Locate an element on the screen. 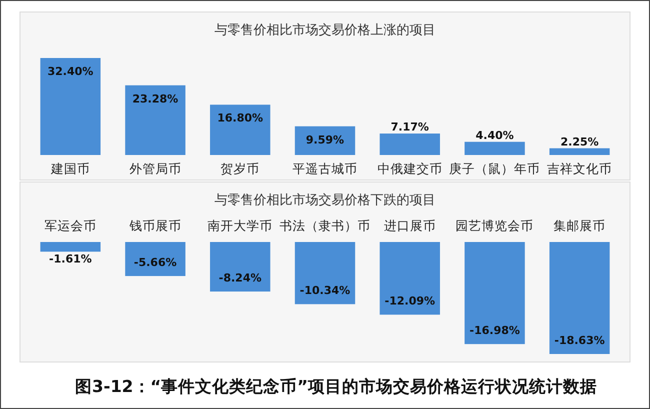 This screenshot has height=409, width=650. data-label: 9.59% is located at coordinates (325, 139).